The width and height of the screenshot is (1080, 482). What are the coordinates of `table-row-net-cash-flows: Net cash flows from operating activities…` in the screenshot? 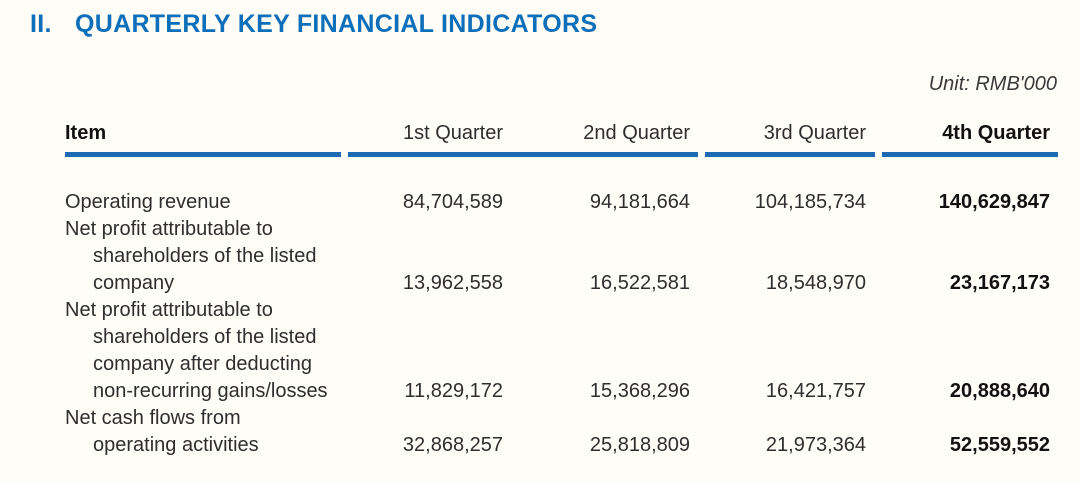 It's located at (561, 432).